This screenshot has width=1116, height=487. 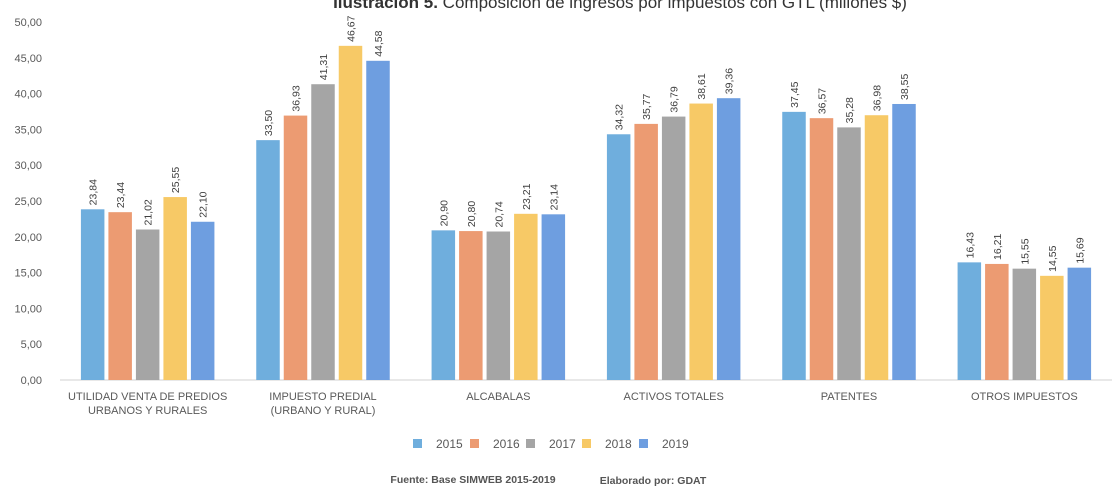 What do you see at coordinates (204, 204) in the screenshot?
I see `data-label: 22,10` at bounding box center [204, 204].